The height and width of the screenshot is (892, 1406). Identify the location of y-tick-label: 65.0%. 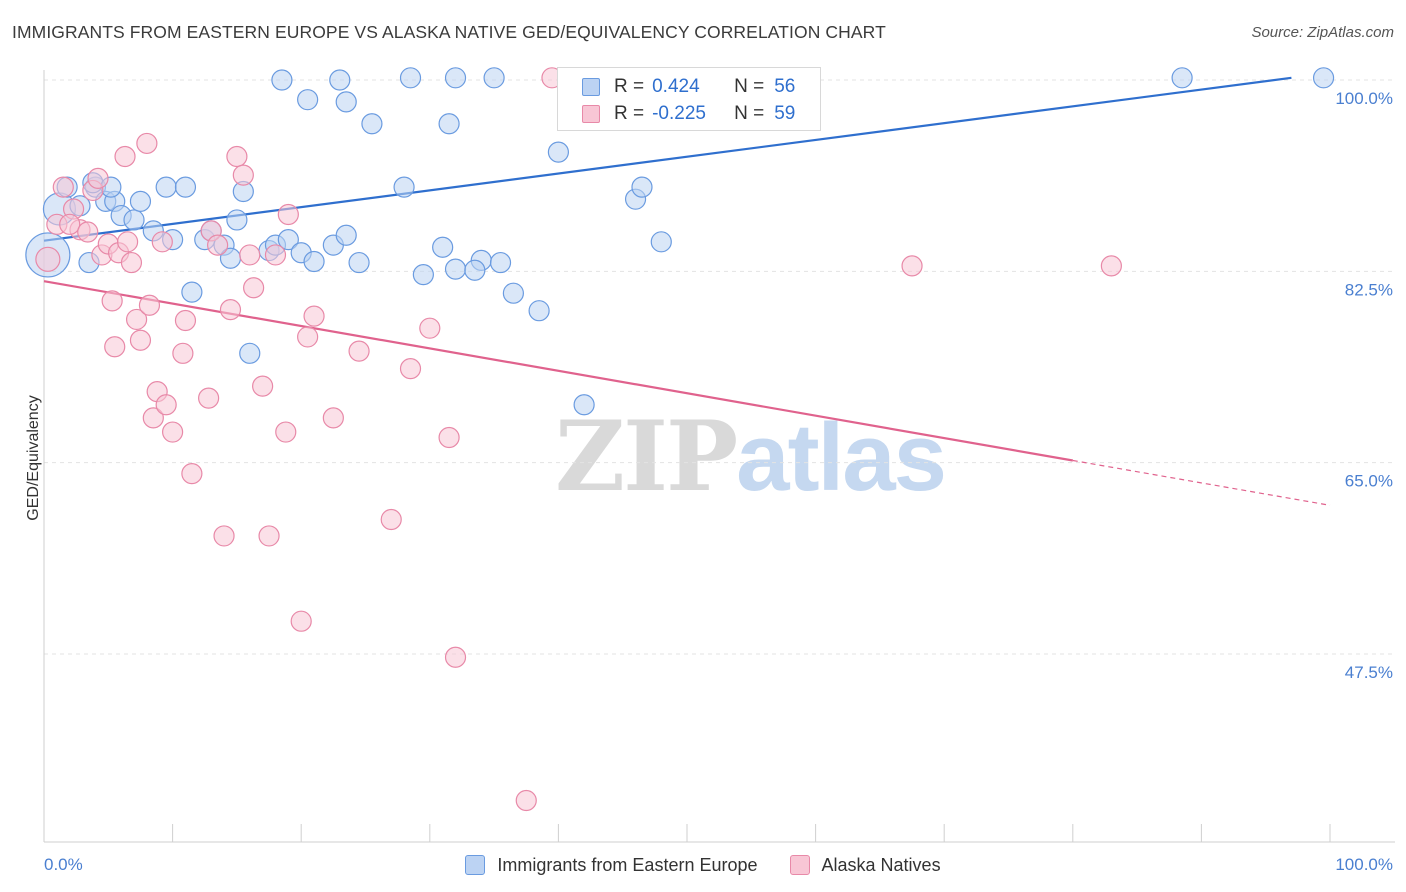
(1369, 481).